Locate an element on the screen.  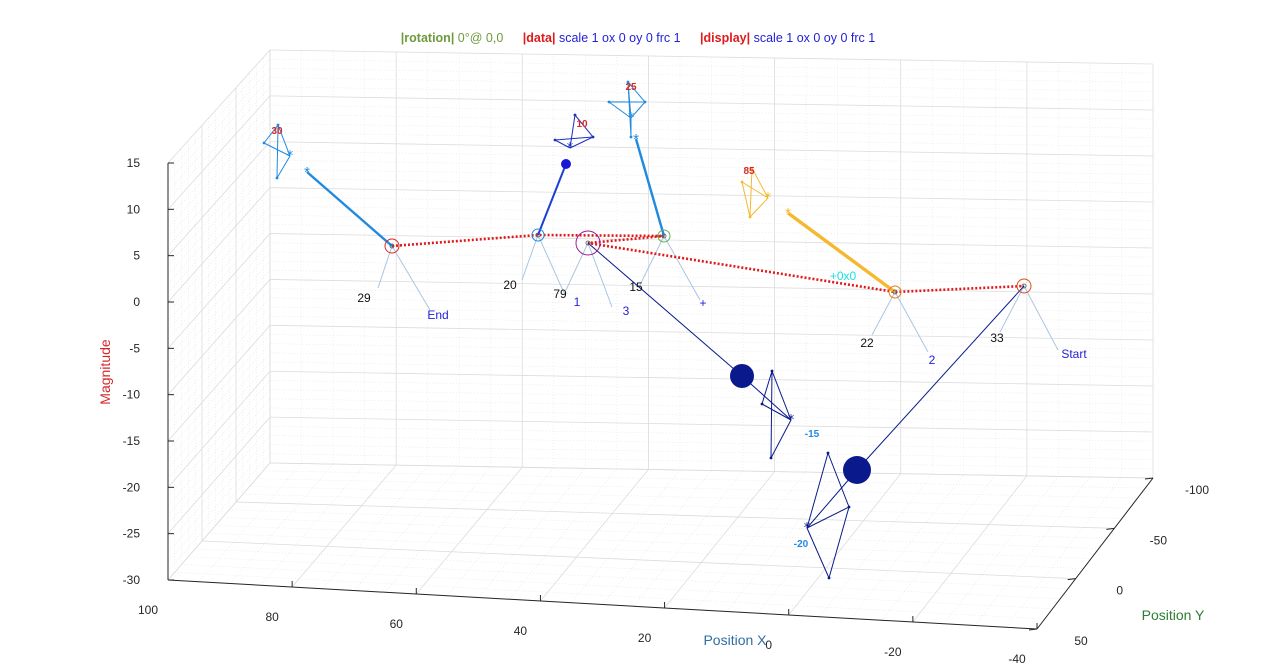
z-axis-label: Magnitude is located at coordinates (105, 372).